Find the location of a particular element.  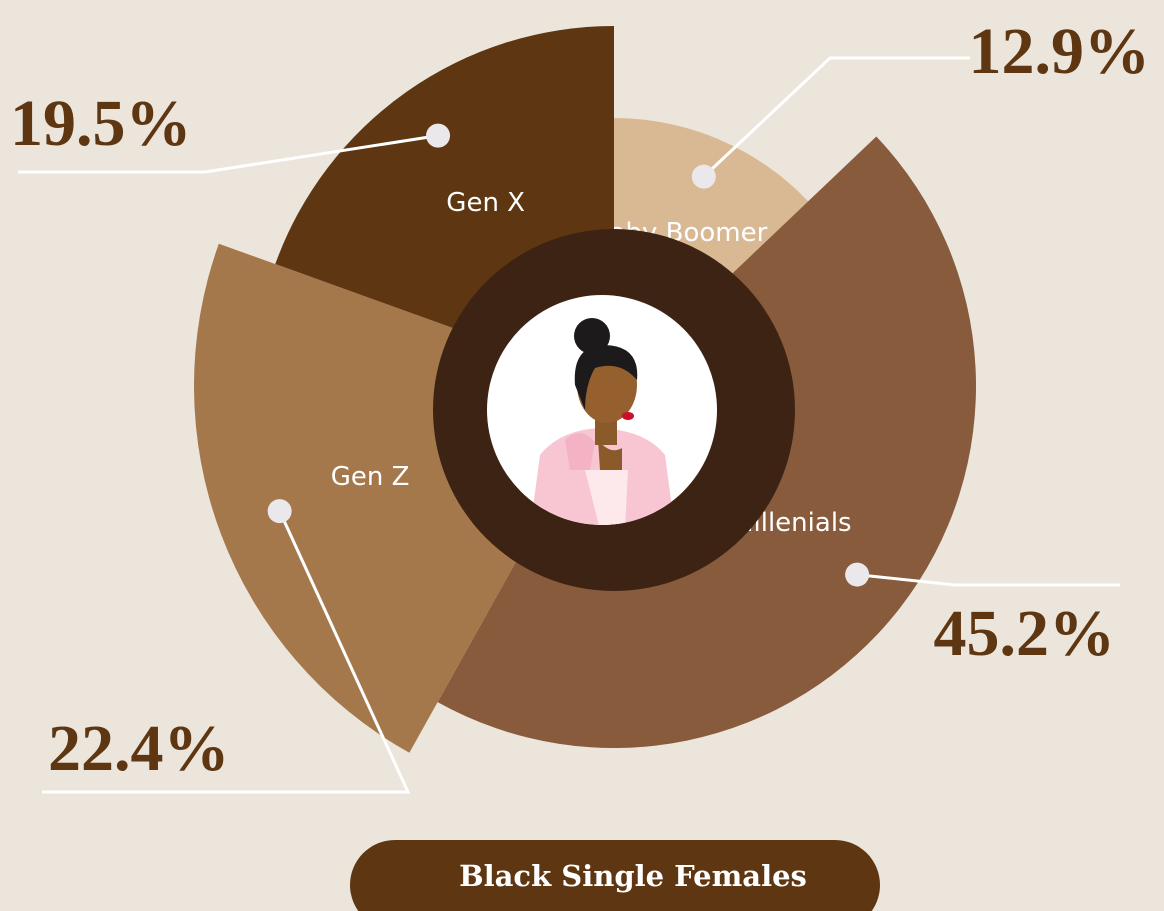

portrait is located at coordinates (602, 410).